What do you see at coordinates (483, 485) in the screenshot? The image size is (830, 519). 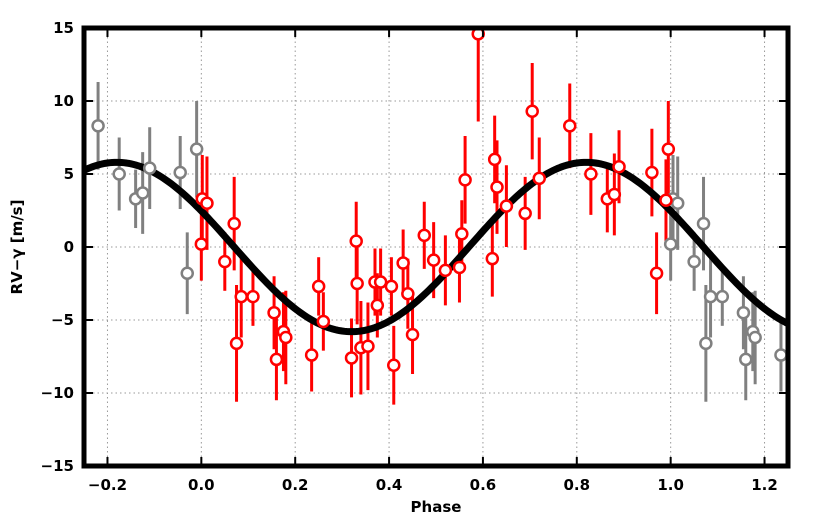 I see `x-tick-label: 0.6` at bounding box center [483, 485].